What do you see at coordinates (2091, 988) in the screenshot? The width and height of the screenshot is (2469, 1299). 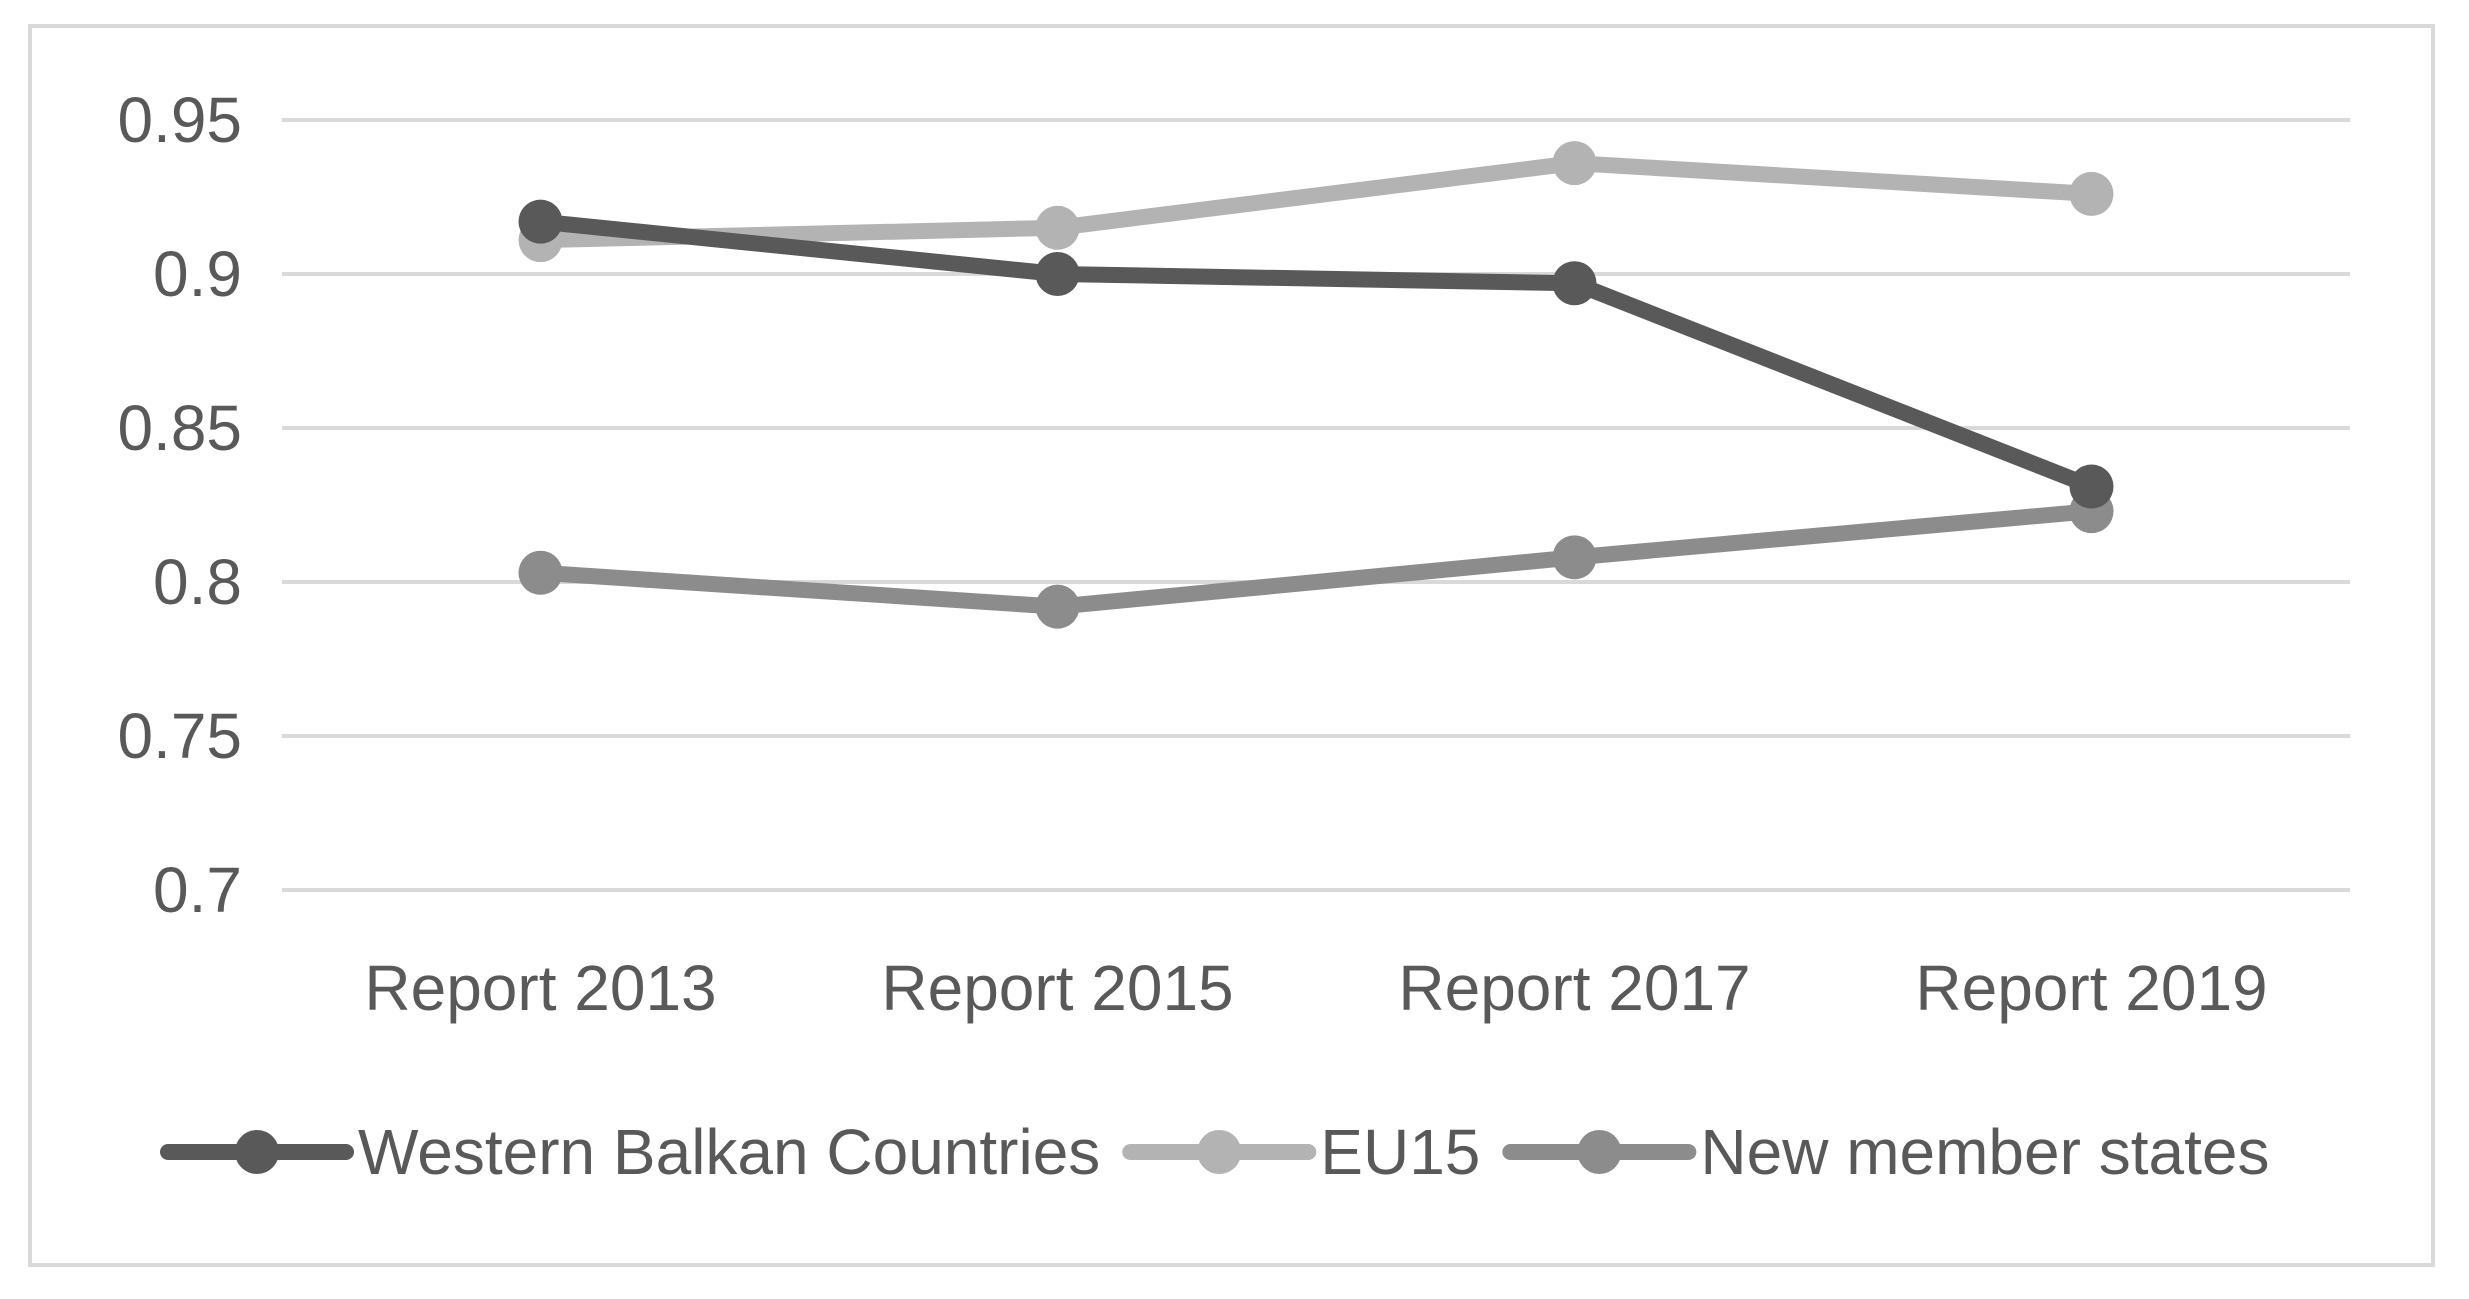 I see `x-tick-label: Report 2019` at bounding box center [2091, 988].